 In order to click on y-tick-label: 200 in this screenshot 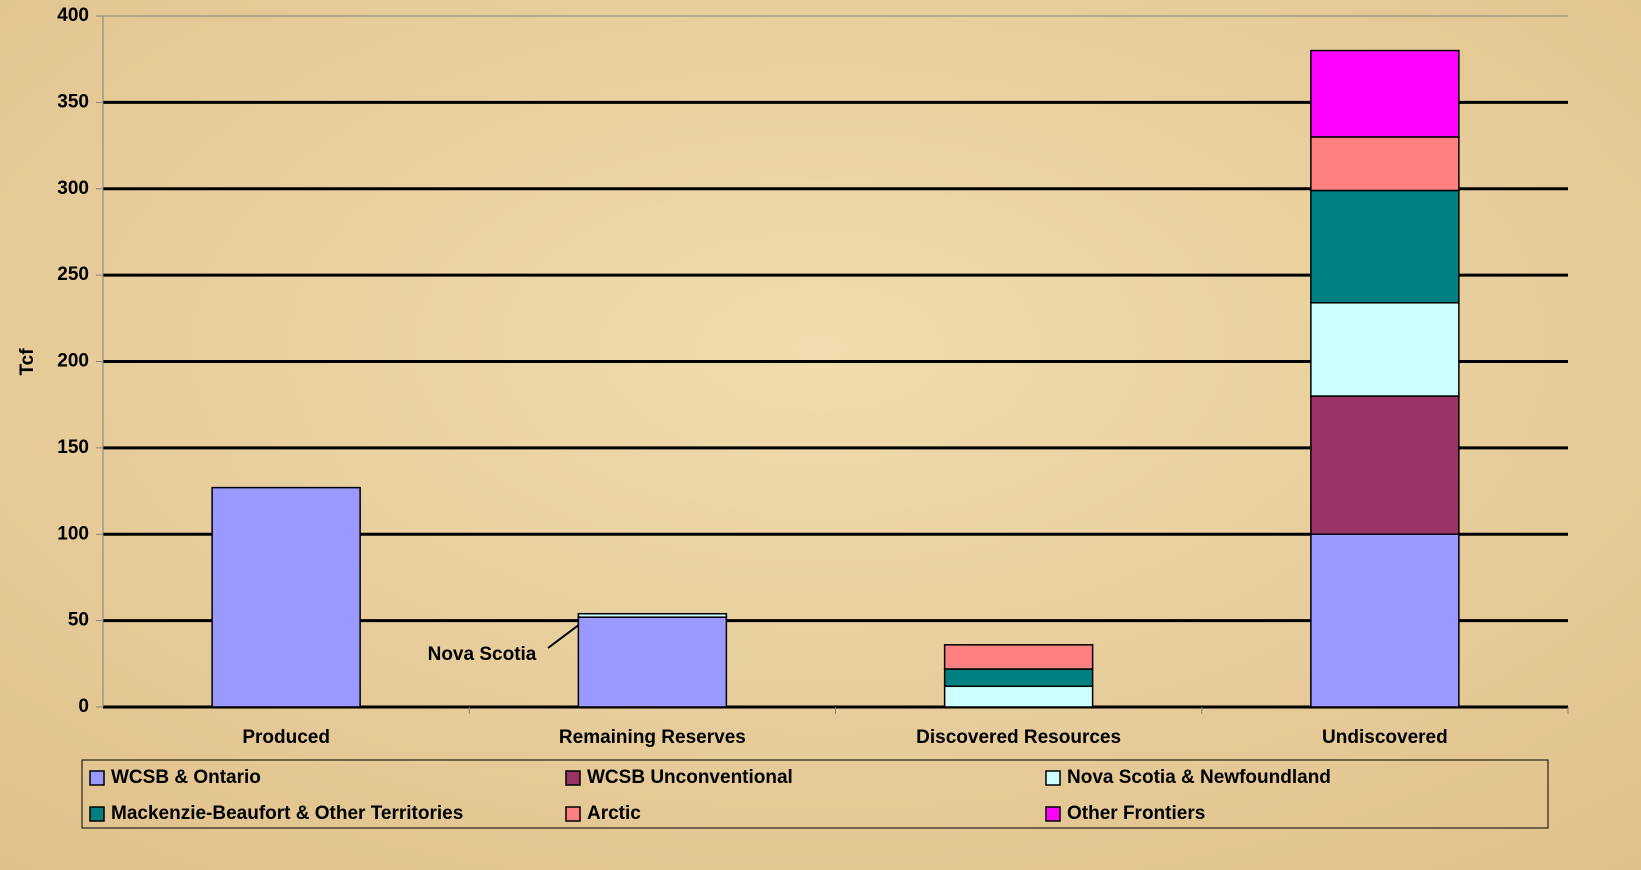, I will do `click(73, 361)`.